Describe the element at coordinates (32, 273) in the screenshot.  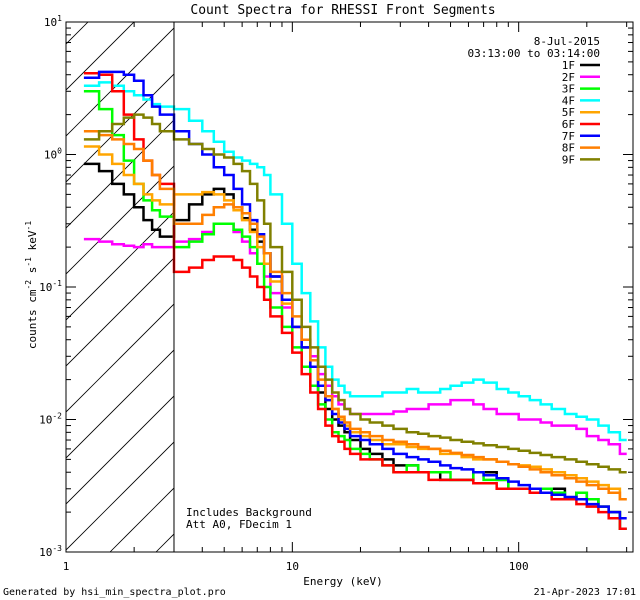
I see `y-axis-label-mid: s` at that location.